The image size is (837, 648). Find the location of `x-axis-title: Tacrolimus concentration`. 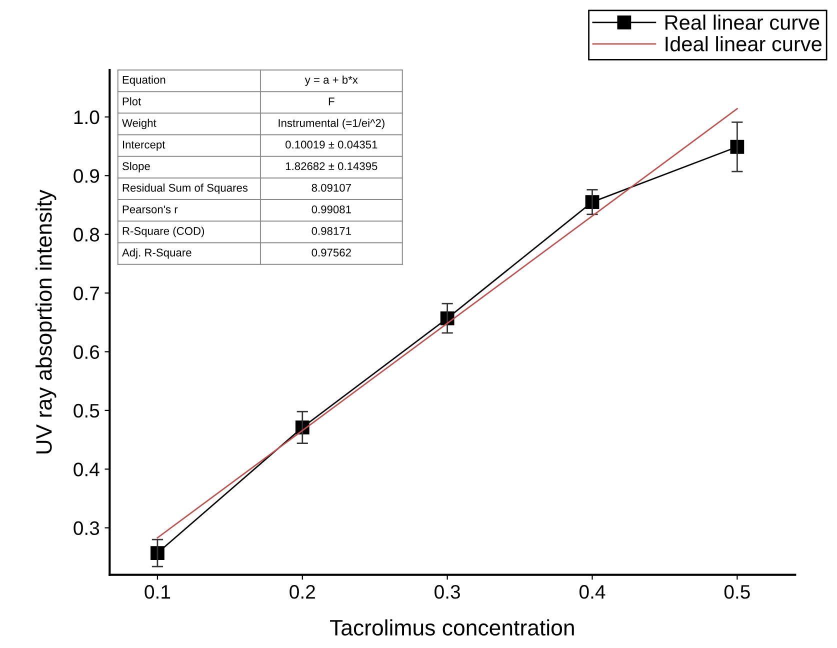

x-axis-title: Tacrolimus concentration is located at coordinates (452, 627).